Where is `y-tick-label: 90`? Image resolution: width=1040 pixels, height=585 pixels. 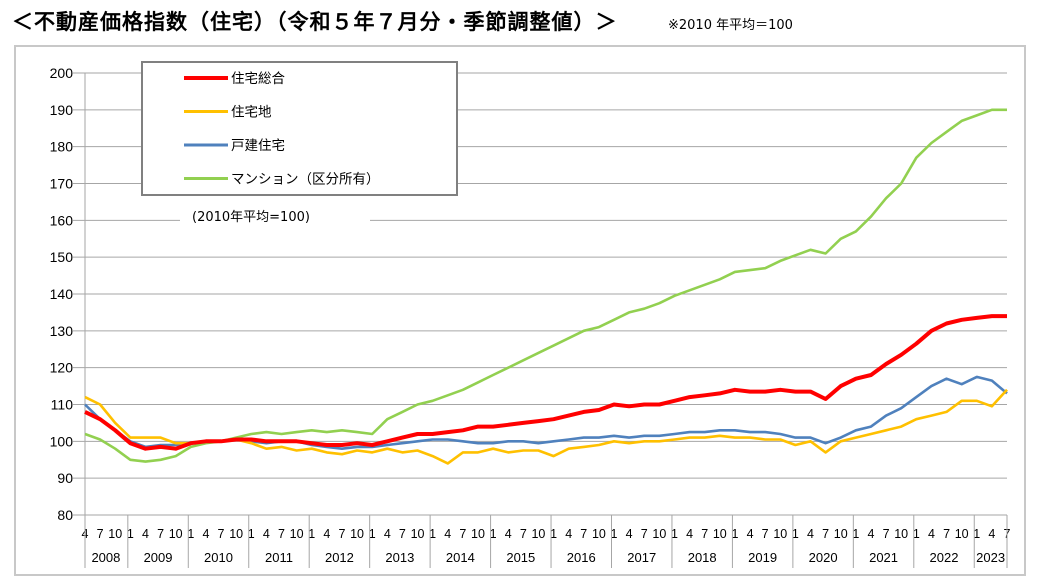 y-tick-label: 90 is located at coordinates (65, 478).